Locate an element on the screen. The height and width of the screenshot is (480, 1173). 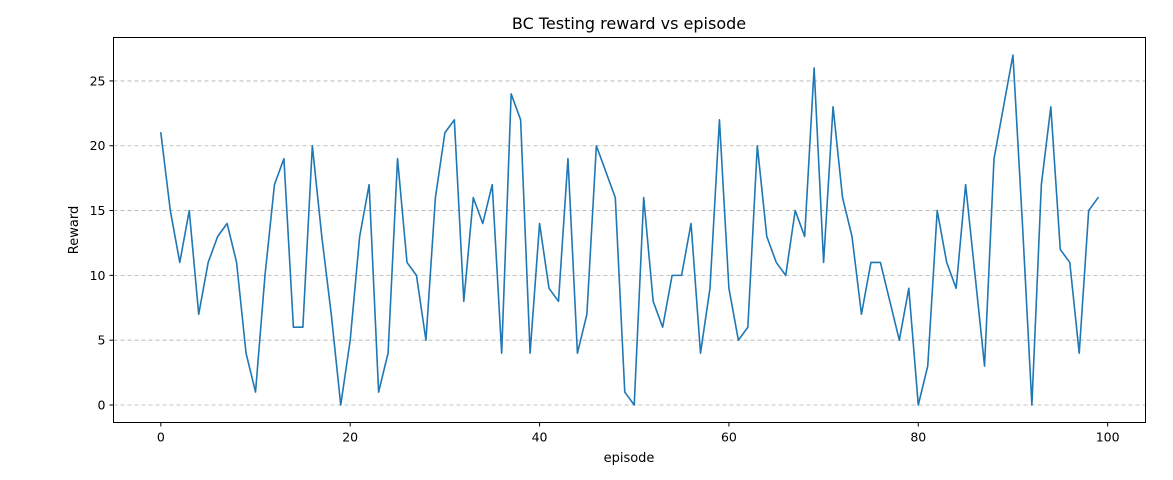
y-axis-ticks: 0 5 10 15 20 25 is located at coordinates (102, 243).